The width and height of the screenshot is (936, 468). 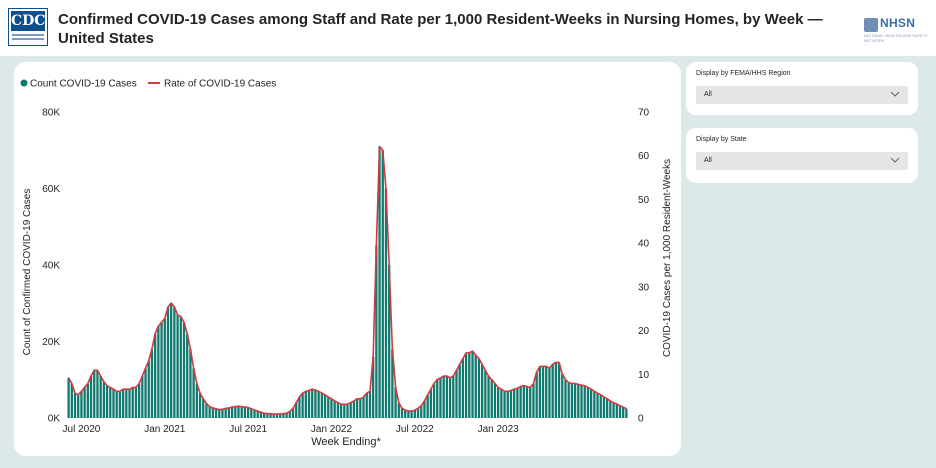 What do you see at coordinates (51, 189) in the screenshot?
I see `y-tick-label: 60K` at bounding box center [51, 189].